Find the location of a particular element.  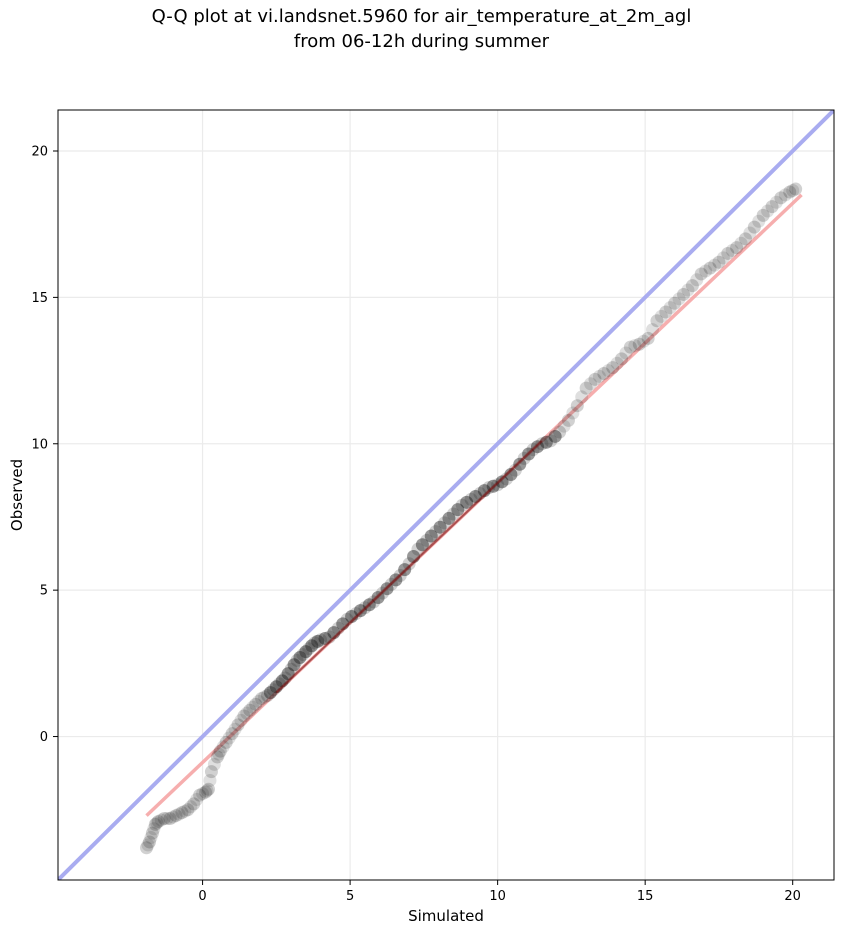

y-tick-label: 5 is located at coordinates (44, 591).